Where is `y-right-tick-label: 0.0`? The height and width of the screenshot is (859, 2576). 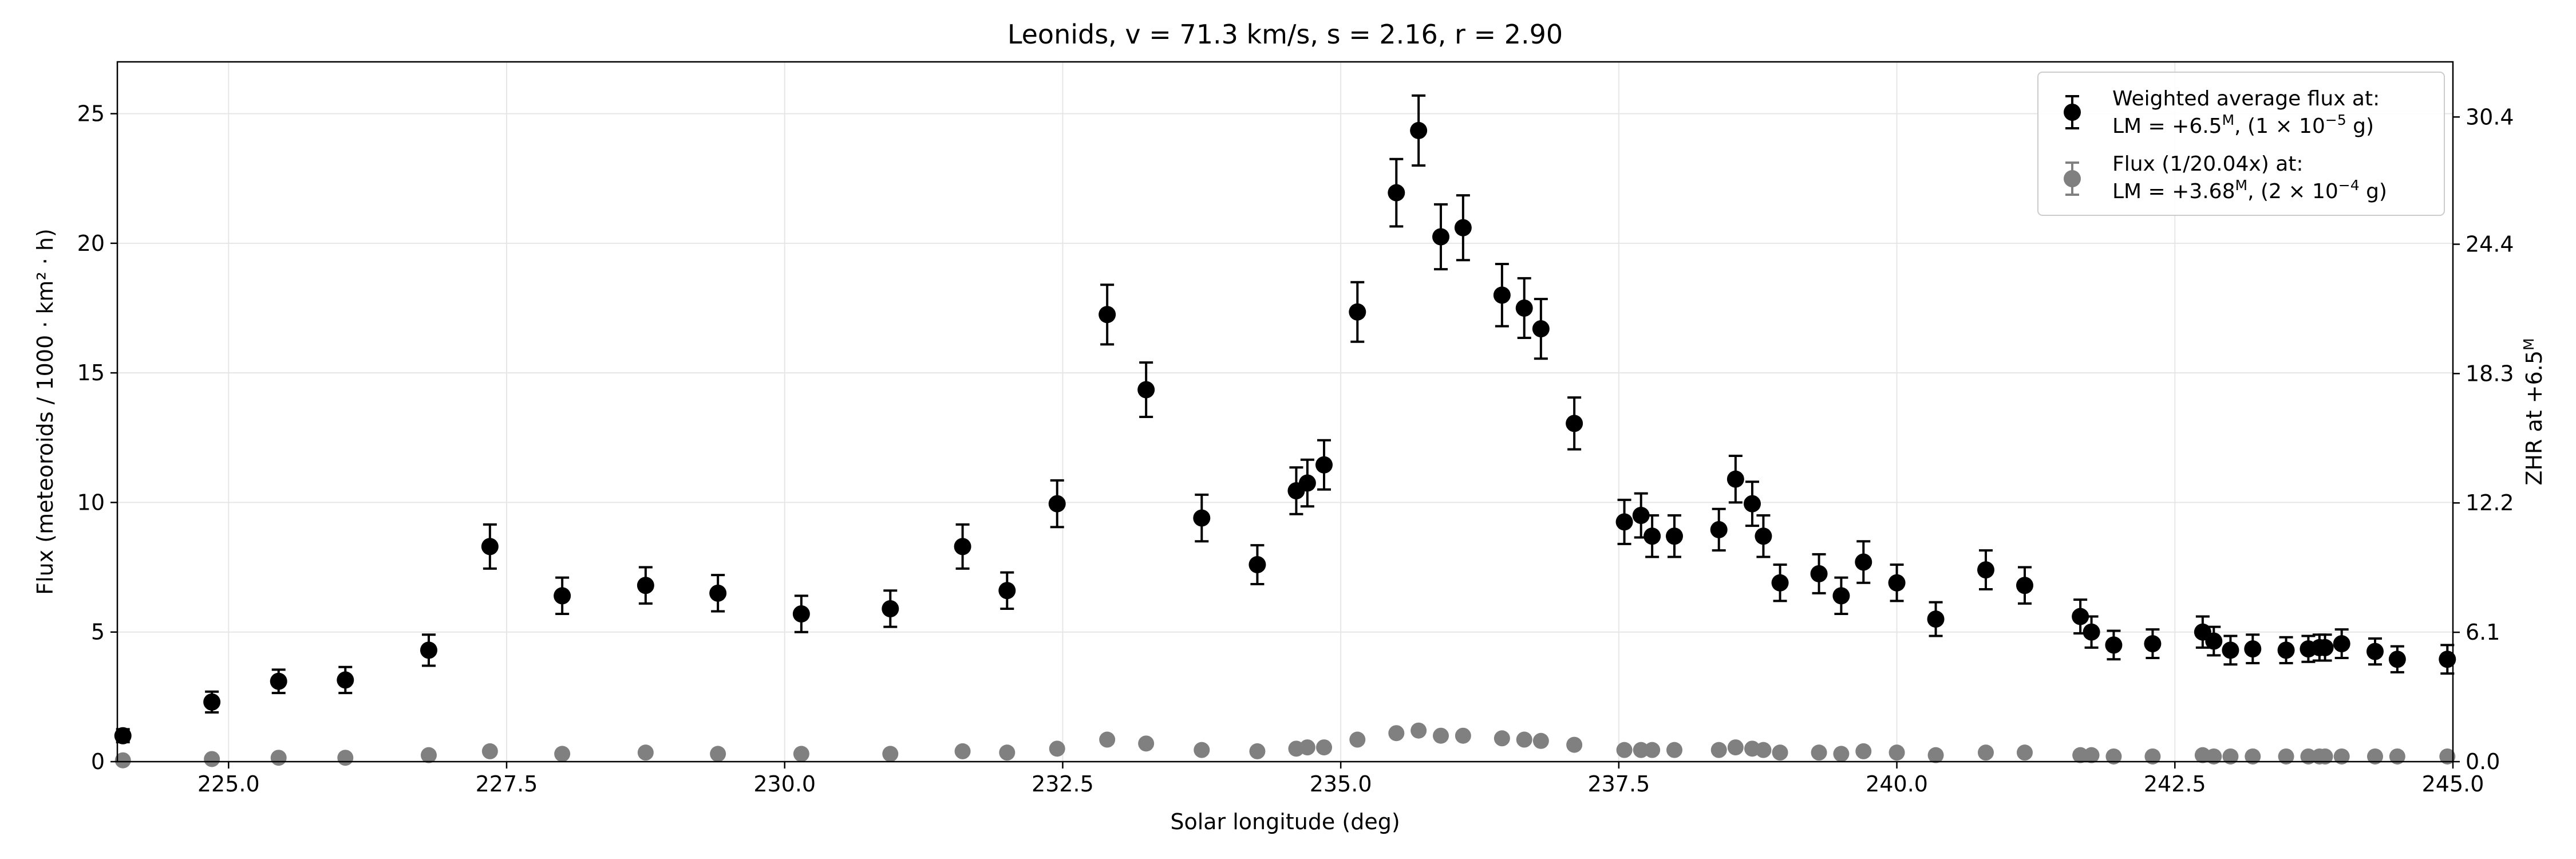
y-right-tick-label: 0.0 is located at coordinates (2483, 761).